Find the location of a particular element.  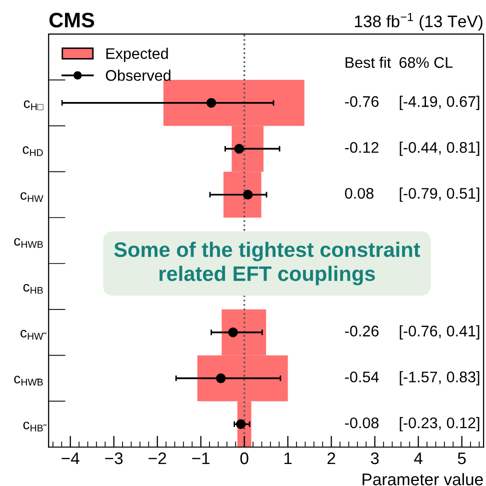

chart-title: CMS is located at coordinates (71, 20).